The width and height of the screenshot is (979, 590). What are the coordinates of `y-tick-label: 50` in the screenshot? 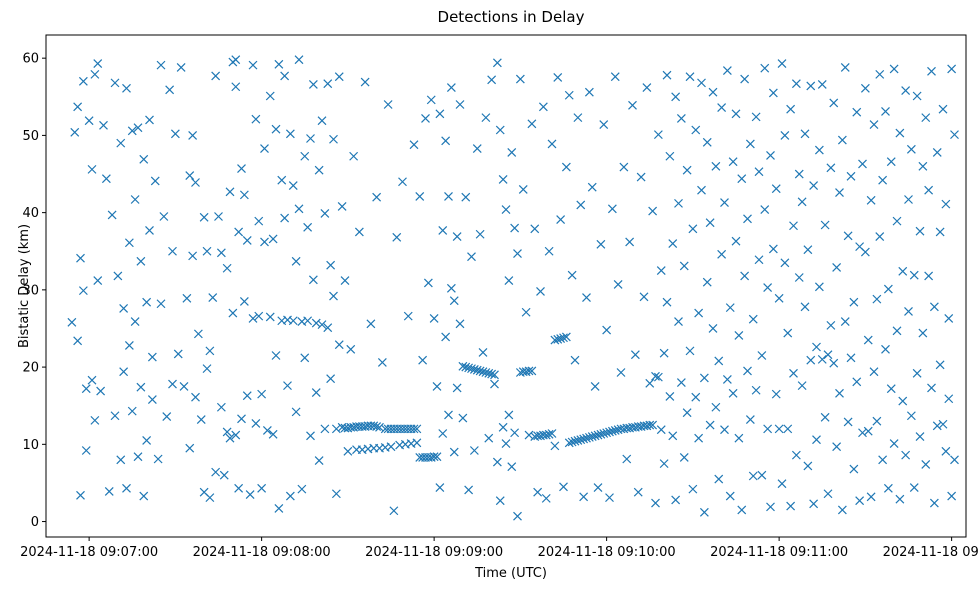 It's located at (30, 136).